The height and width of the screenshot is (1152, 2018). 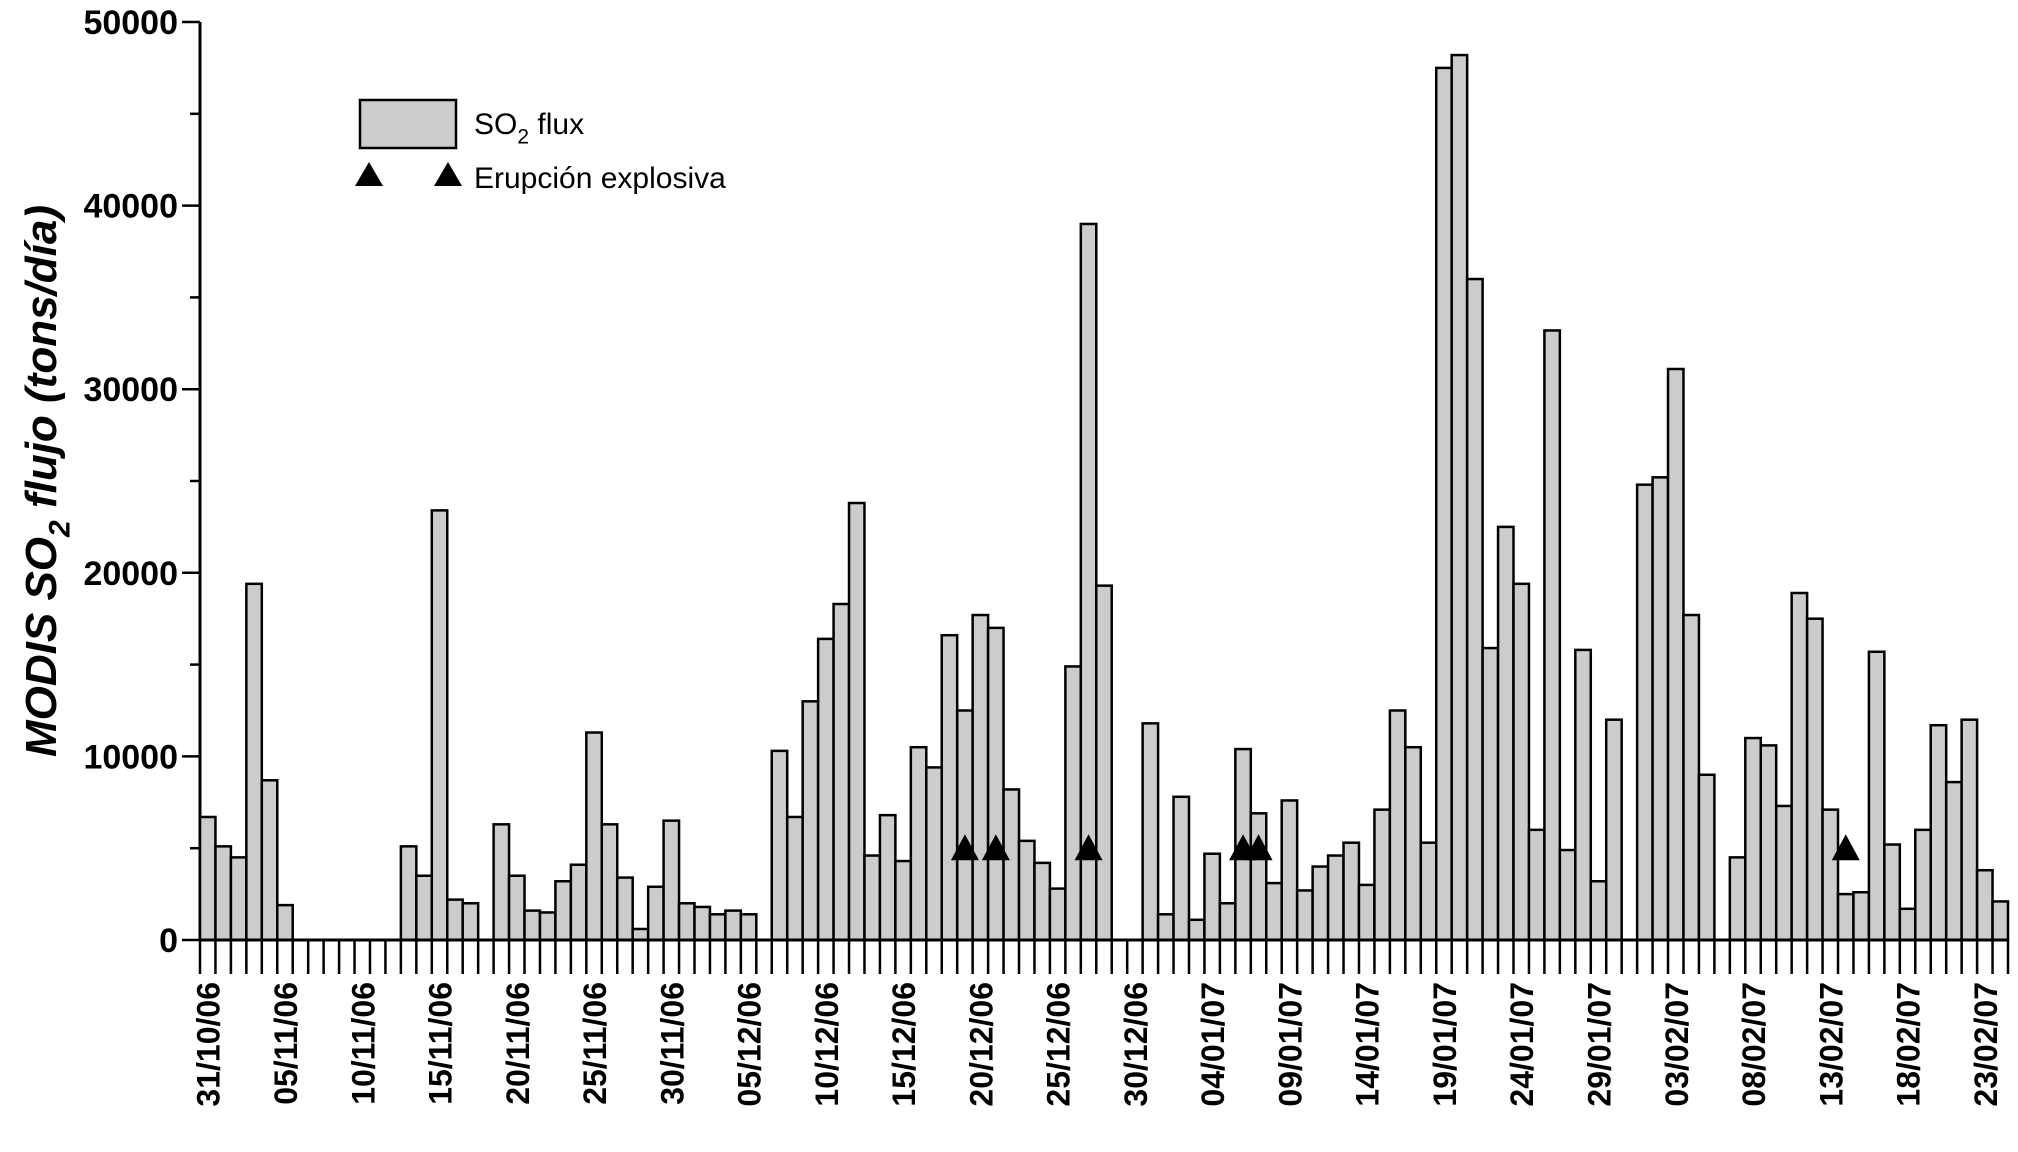 What do you see at coordinates (130, 390) in the screenshot?
I see `y-tick-label: 30000` at bounding box center [130, 390].